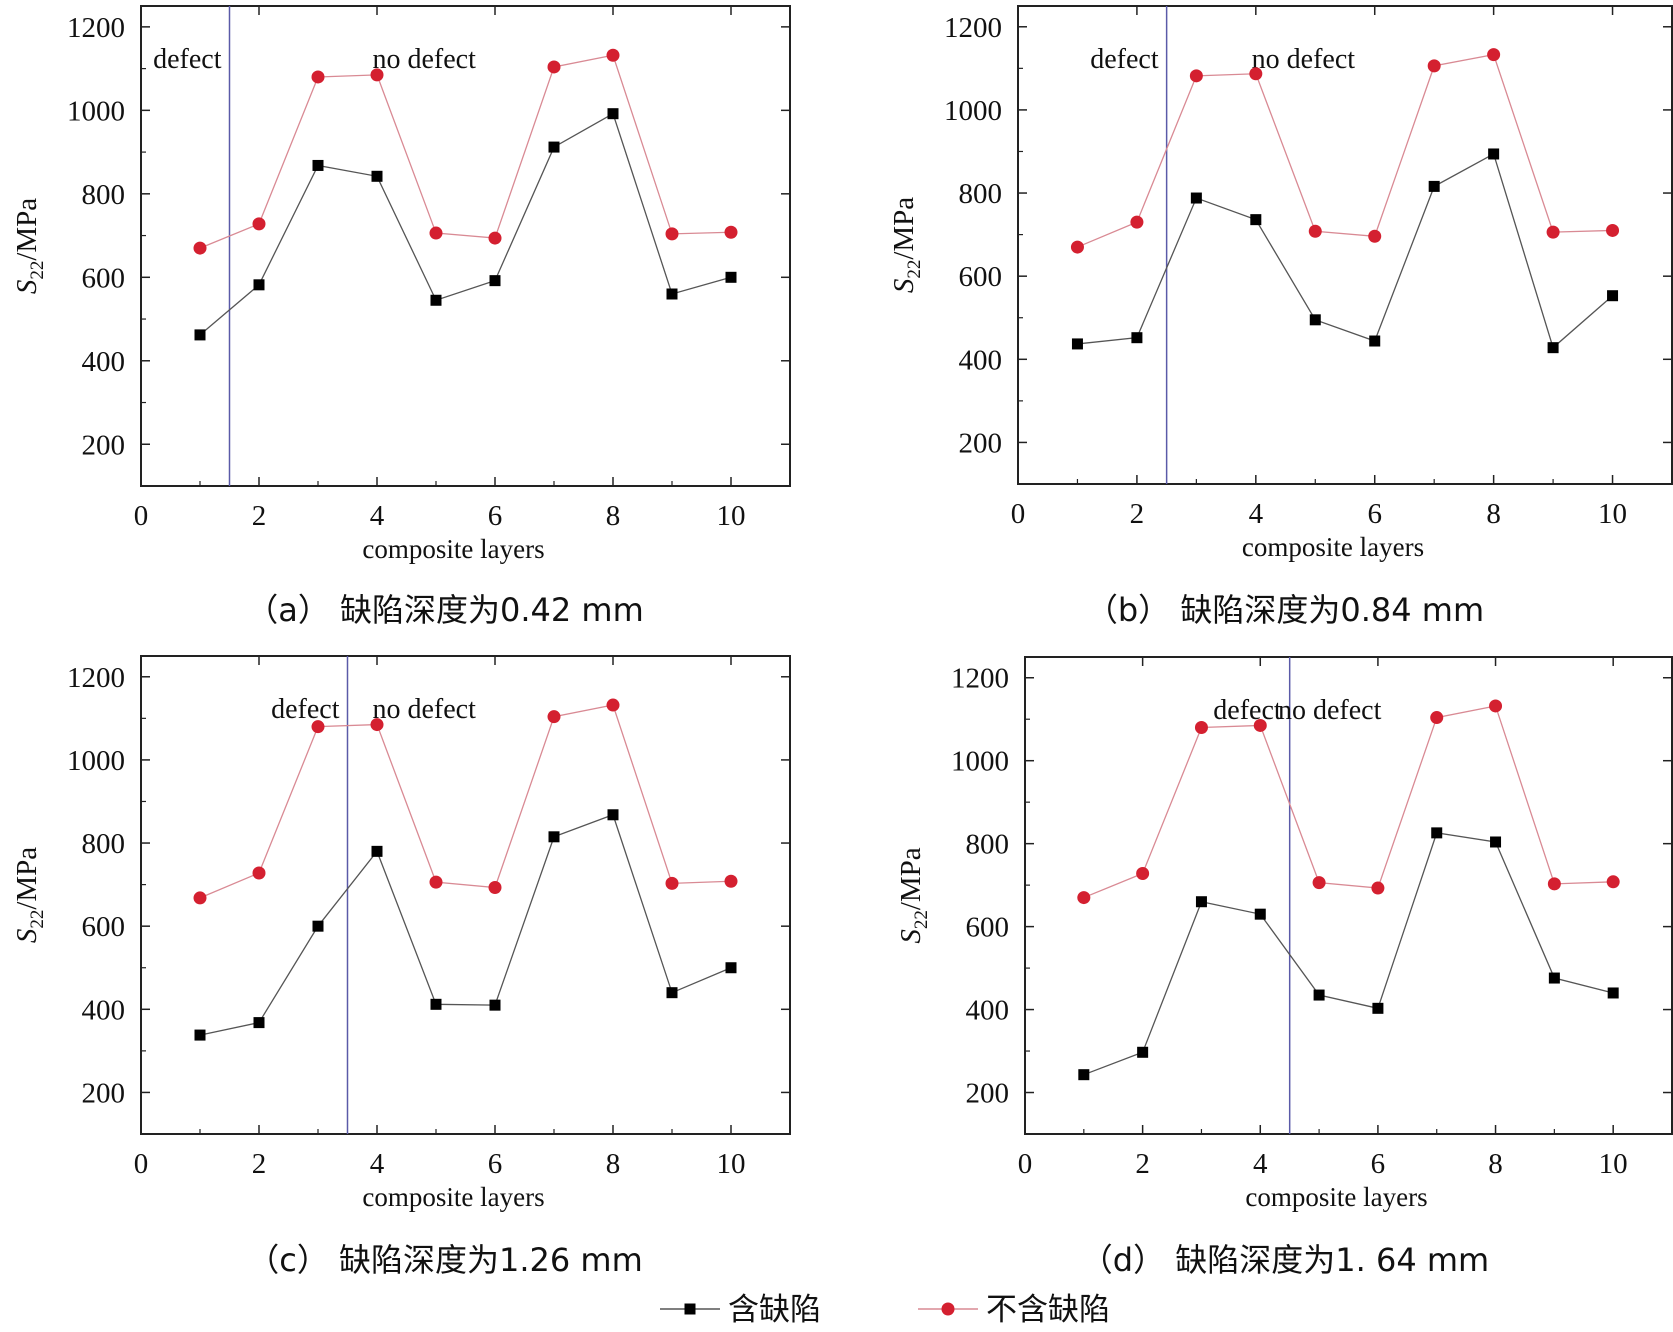 The width and height of the screenshot is (1673, 1332). What do you see at coordinates (1048, 1310) in the screenshot?
I see `legend-label: 不含缺陷` at bounding box center [1048, 1310].